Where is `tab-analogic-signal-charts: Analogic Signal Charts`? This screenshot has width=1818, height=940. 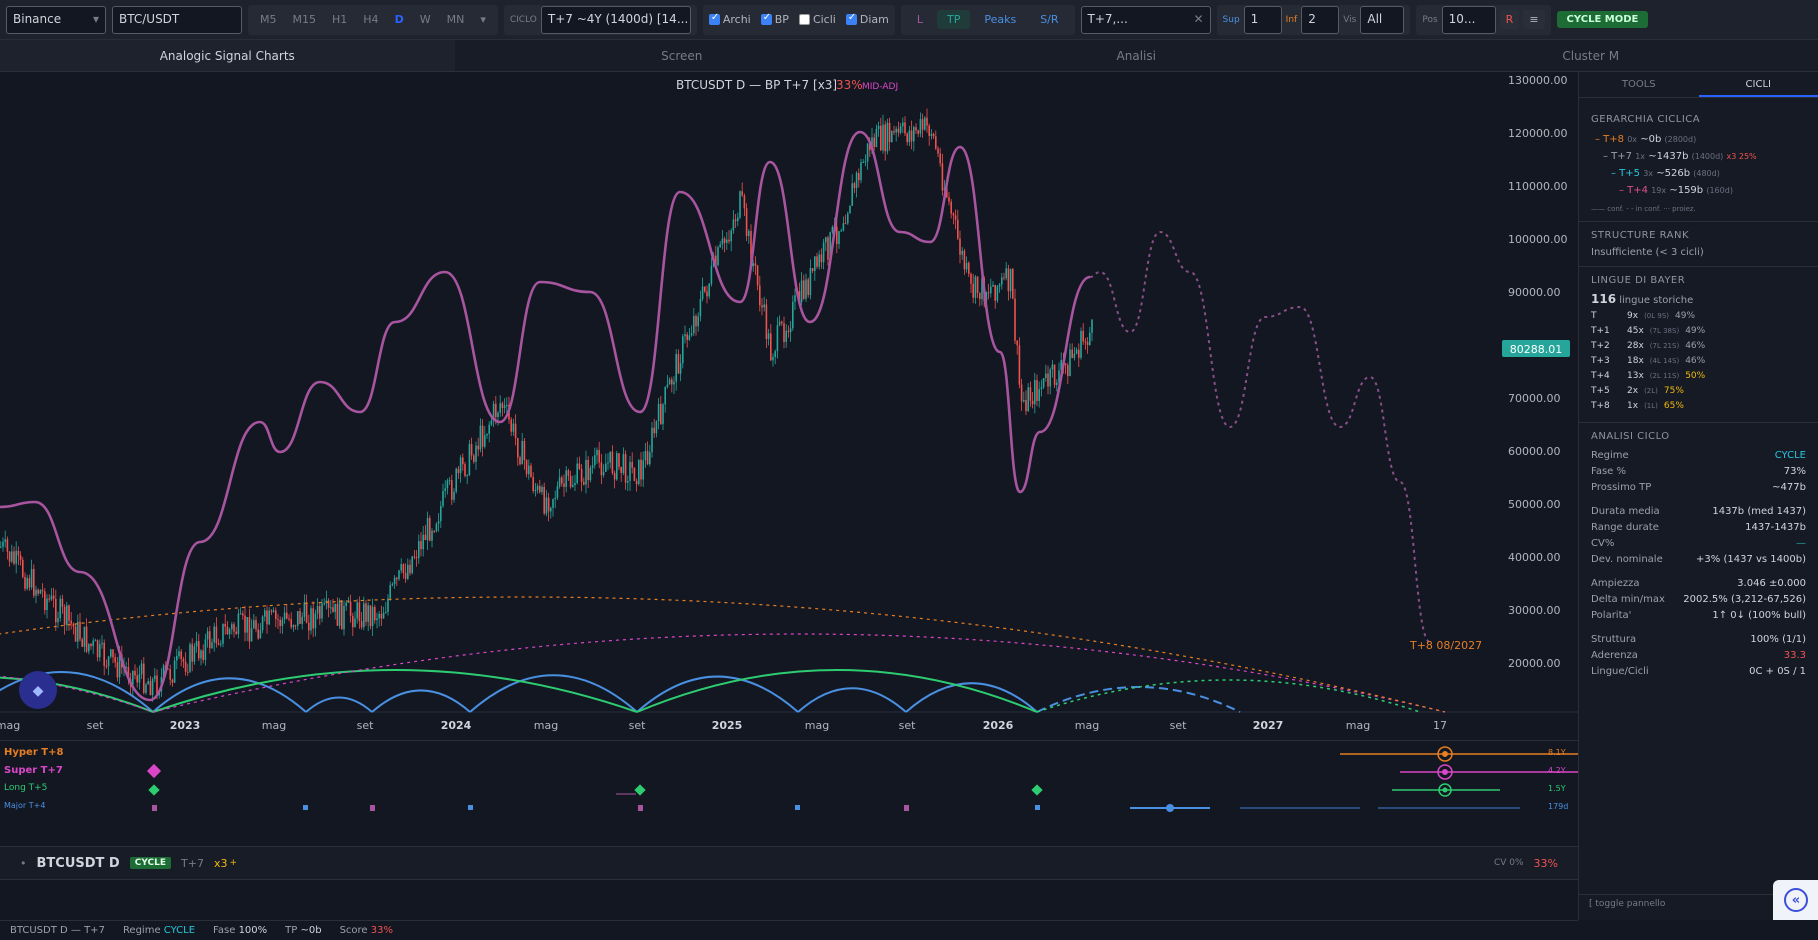 tab-analogic-signal-charts: Analogic Signal Charts is located at coordinates (227, 55).